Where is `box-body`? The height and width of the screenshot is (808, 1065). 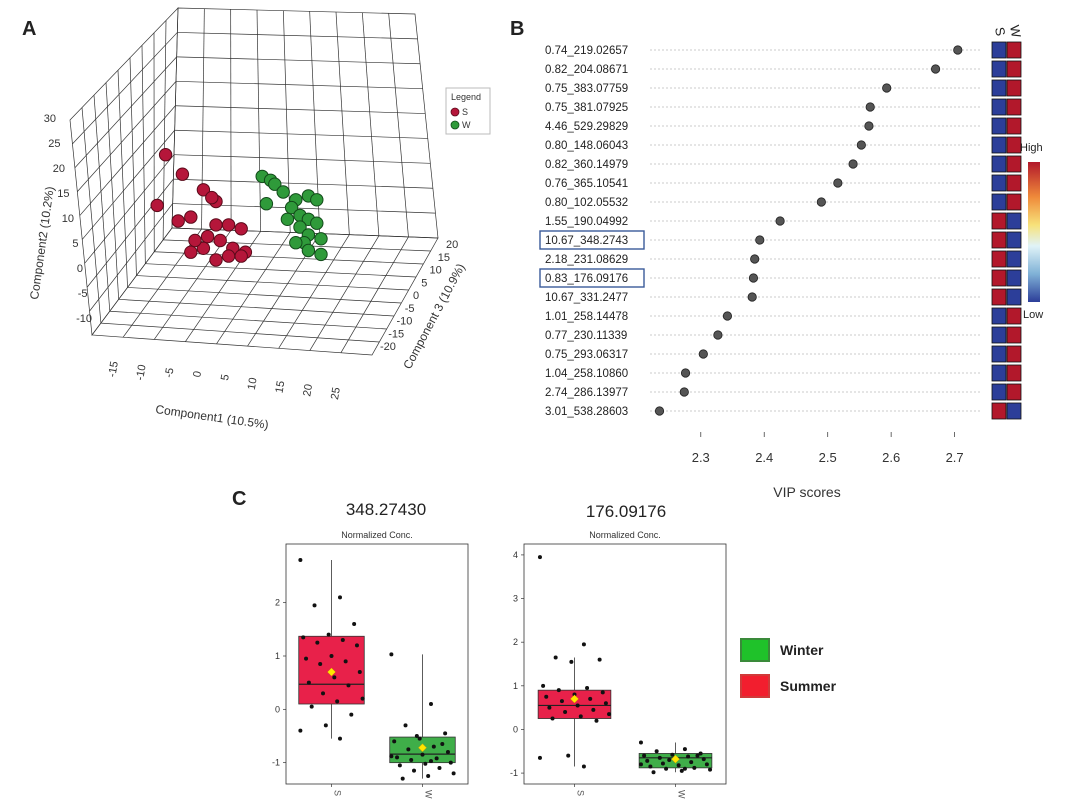
box-body is located at coordinates (331, 670).